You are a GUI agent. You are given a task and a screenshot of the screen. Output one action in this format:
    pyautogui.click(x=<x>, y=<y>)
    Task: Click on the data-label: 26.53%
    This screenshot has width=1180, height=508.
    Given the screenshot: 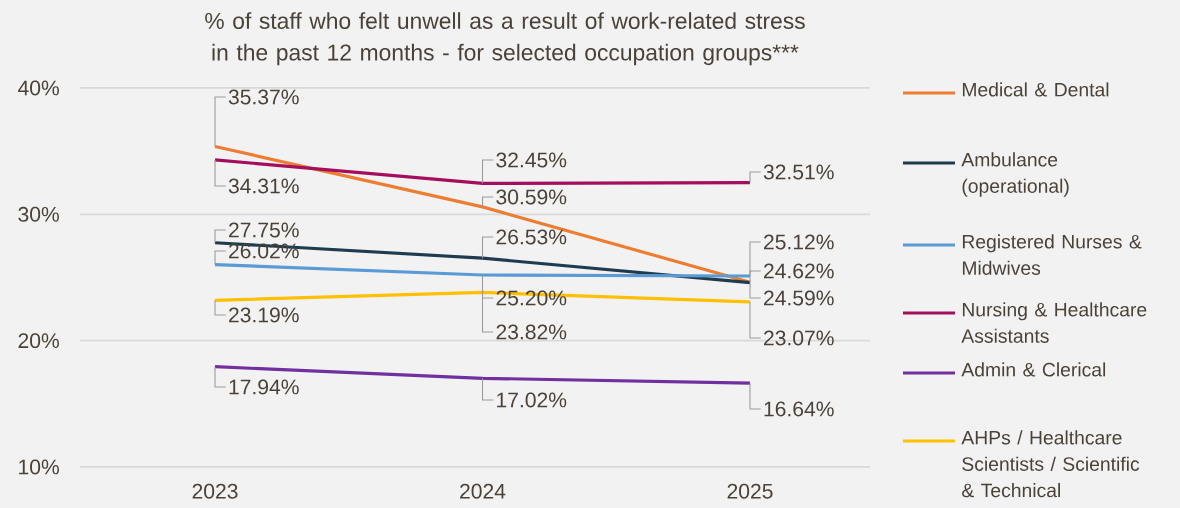 What is the action you would take?
    pyautogui.click(x=531, y=237)
    